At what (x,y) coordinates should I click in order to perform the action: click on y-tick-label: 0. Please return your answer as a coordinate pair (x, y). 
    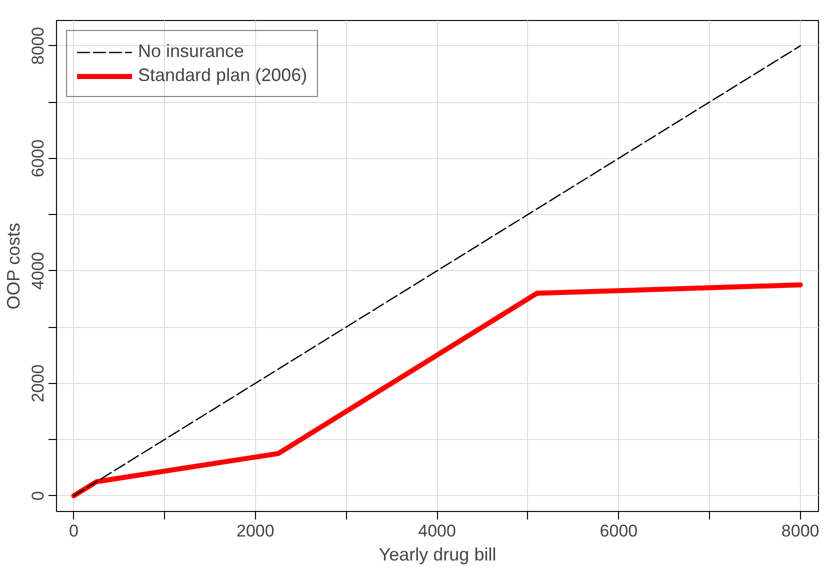
    Looking at the image, I should click on (38, 495).